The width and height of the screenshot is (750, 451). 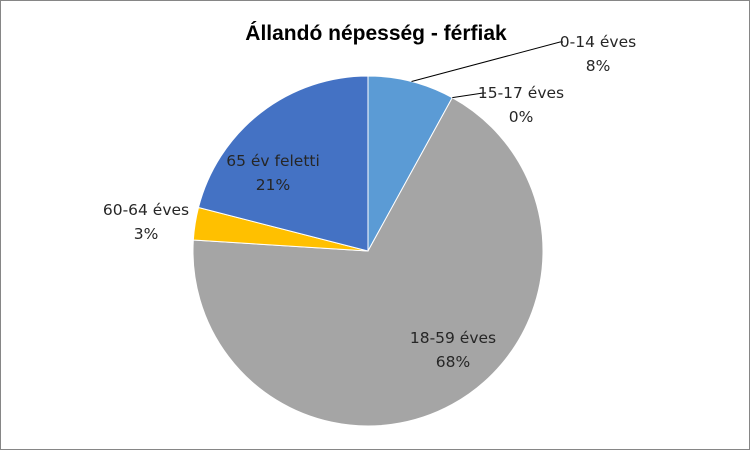 What do you see at coordinates (146, 222) in the screenshot?
I see `data-label-60-64-ves: 60-64 éves 3%` at bounding box center [146, 222].